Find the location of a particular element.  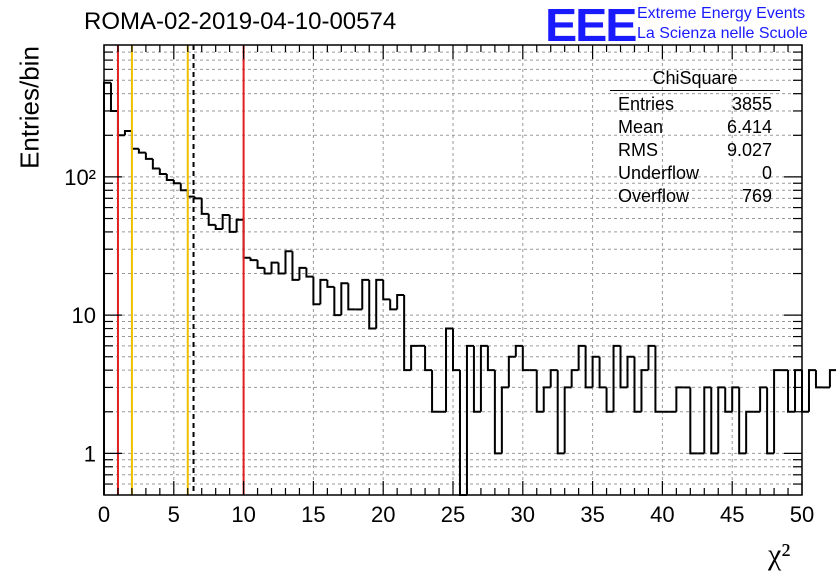

stats-label: Overflow is located at coordinates (654, 196).